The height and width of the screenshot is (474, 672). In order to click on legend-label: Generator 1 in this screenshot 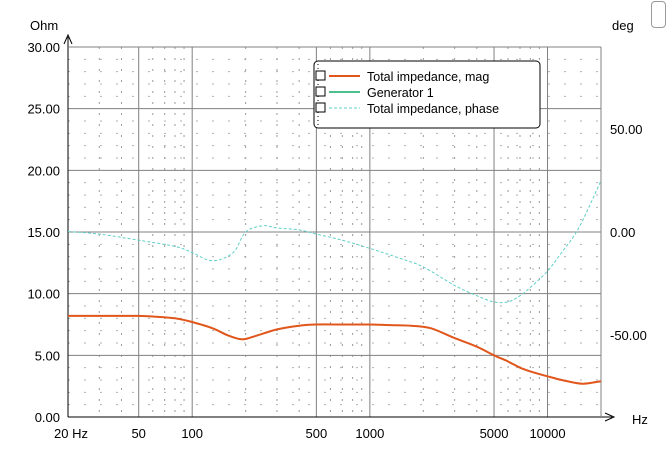, I will do `click(400, 93)`.